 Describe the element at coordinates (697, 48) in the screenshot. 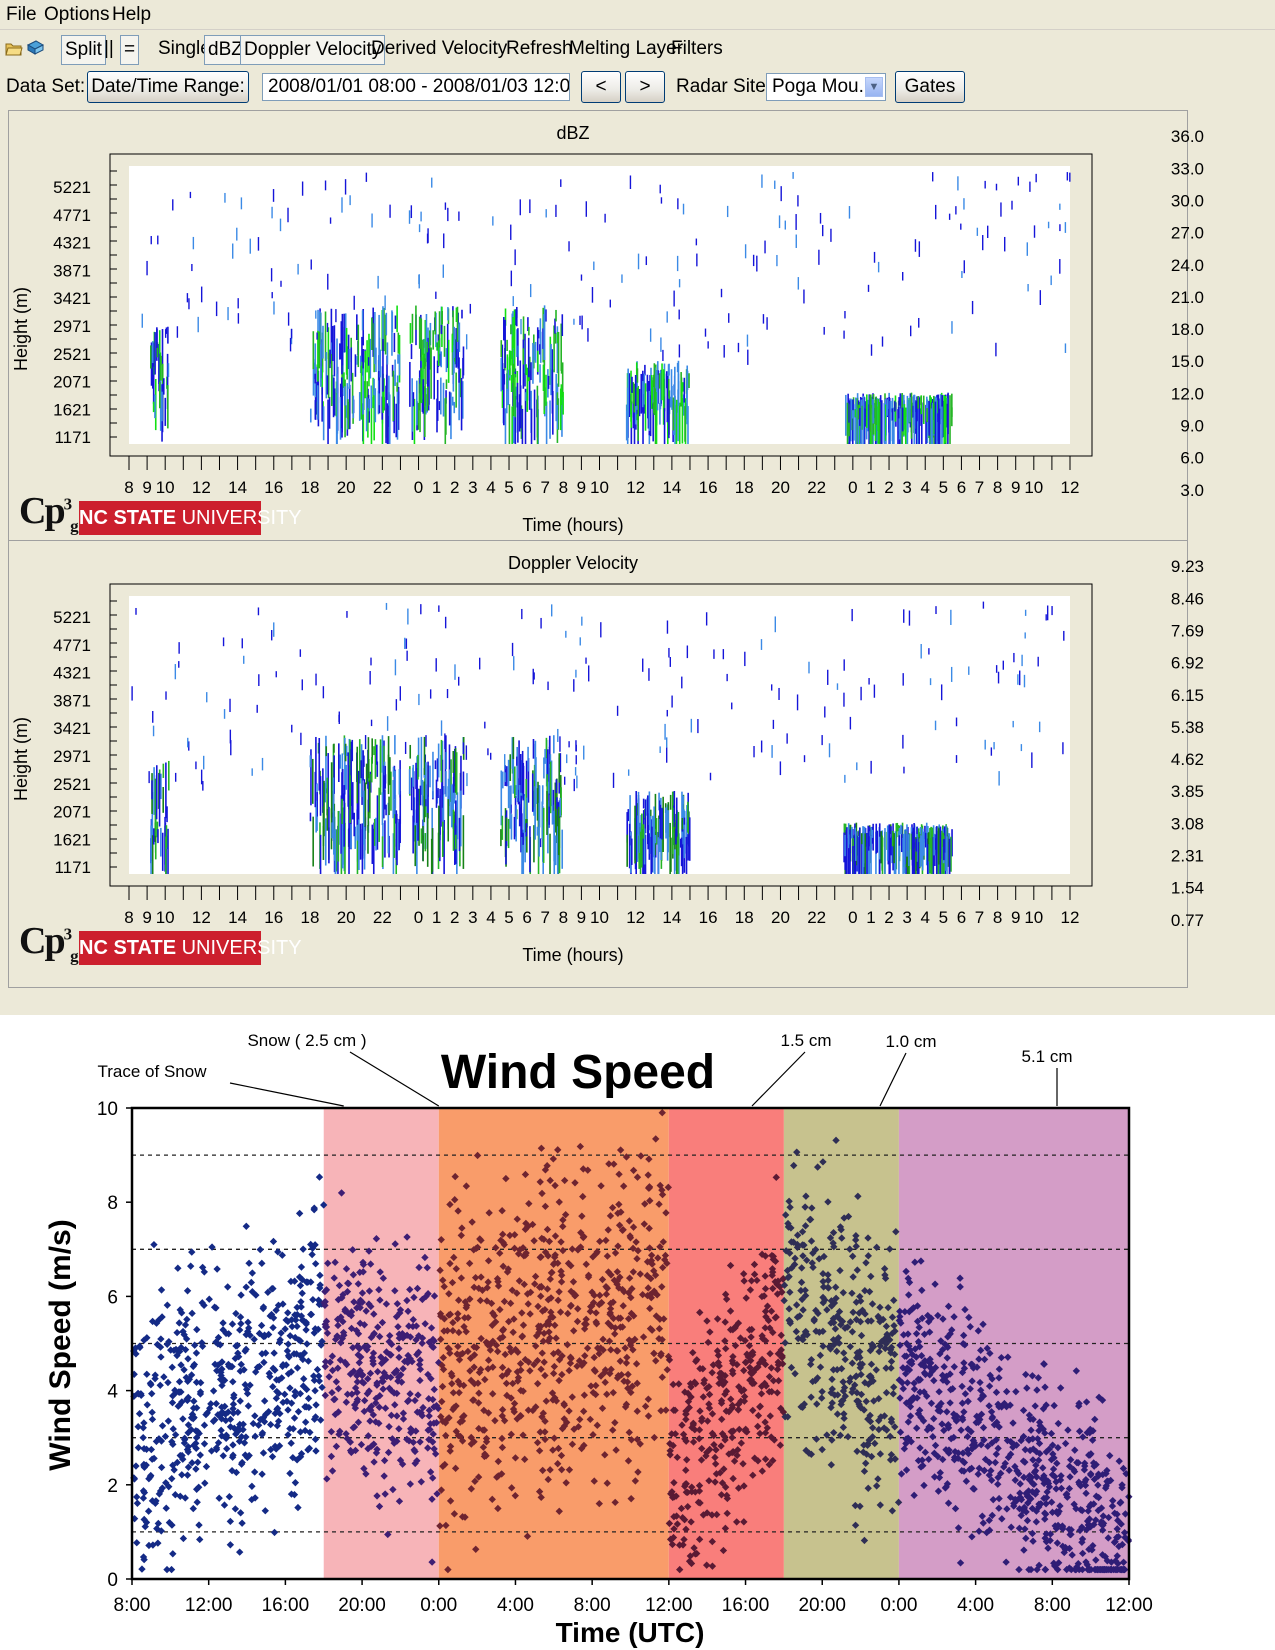

I see `filters-button: Filters` at that location.